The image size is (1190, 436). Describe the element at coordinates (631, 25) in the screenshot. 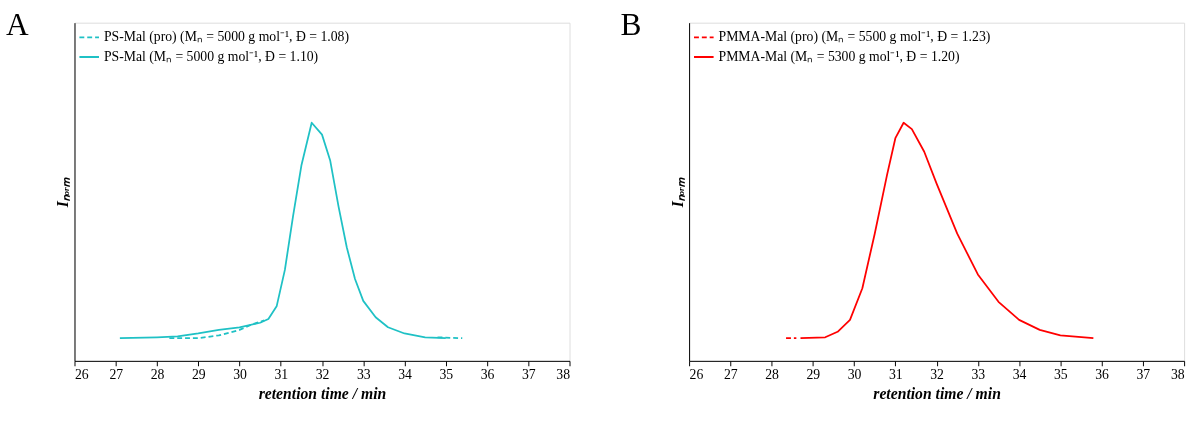

I see `chart-title: B` at that location.